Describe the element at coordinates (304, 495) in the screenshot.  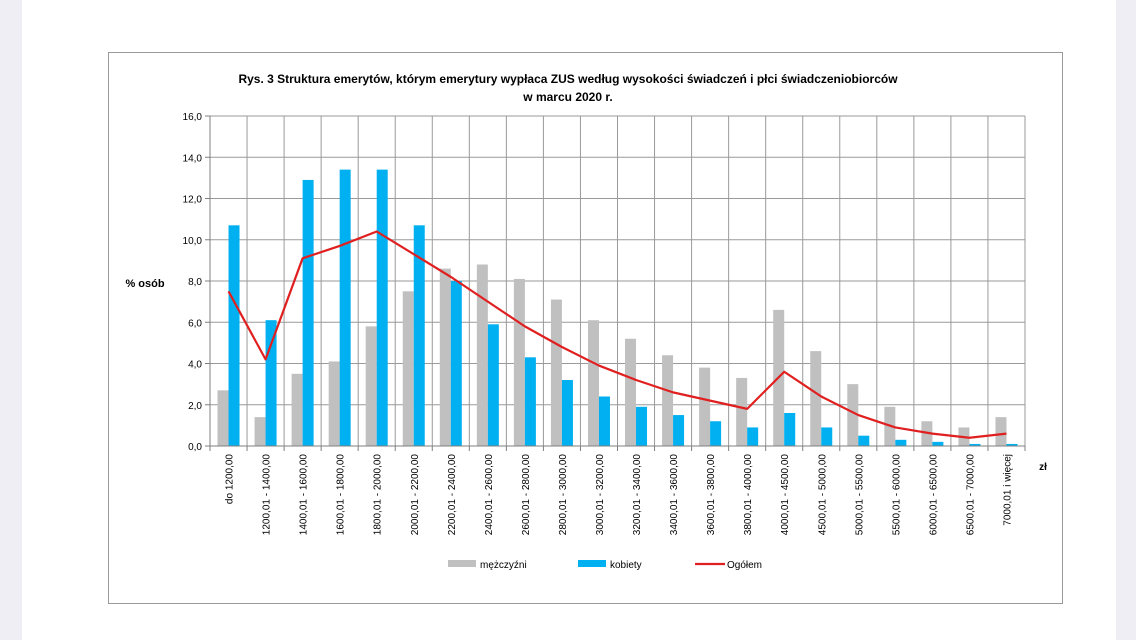
I see `x-tick-label: 1400,01 - 1600,00` at that location.